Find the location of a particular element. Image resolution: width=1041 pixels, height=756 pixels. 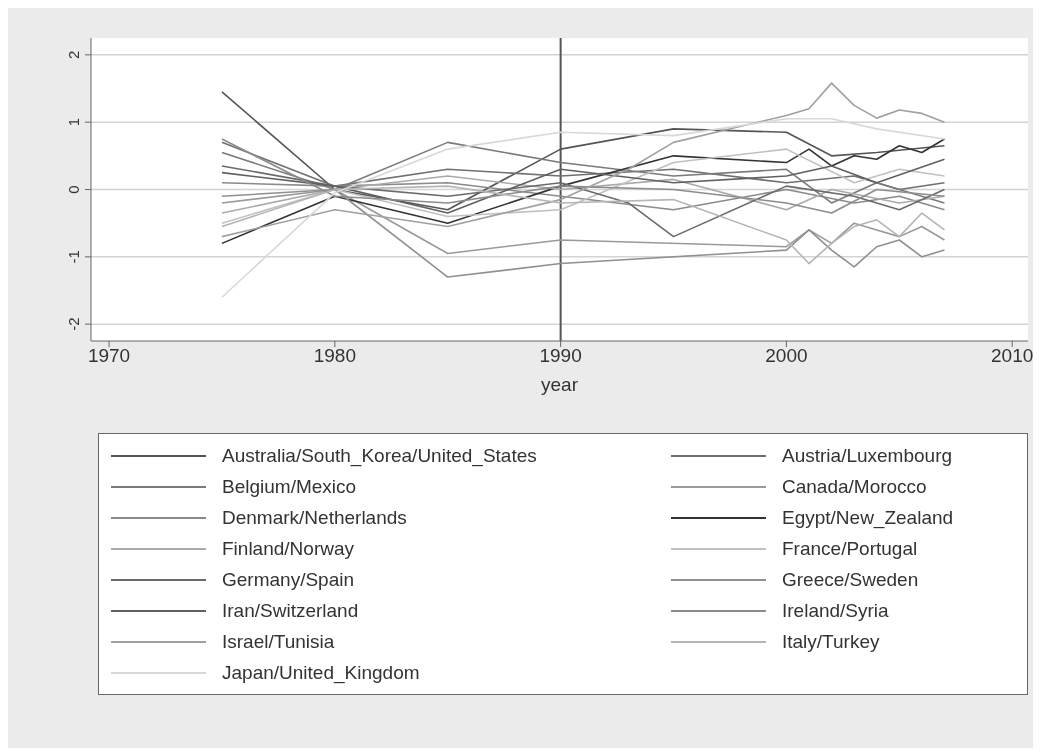

x-tick-label: 2010 is located at coordinates (1012, 356).